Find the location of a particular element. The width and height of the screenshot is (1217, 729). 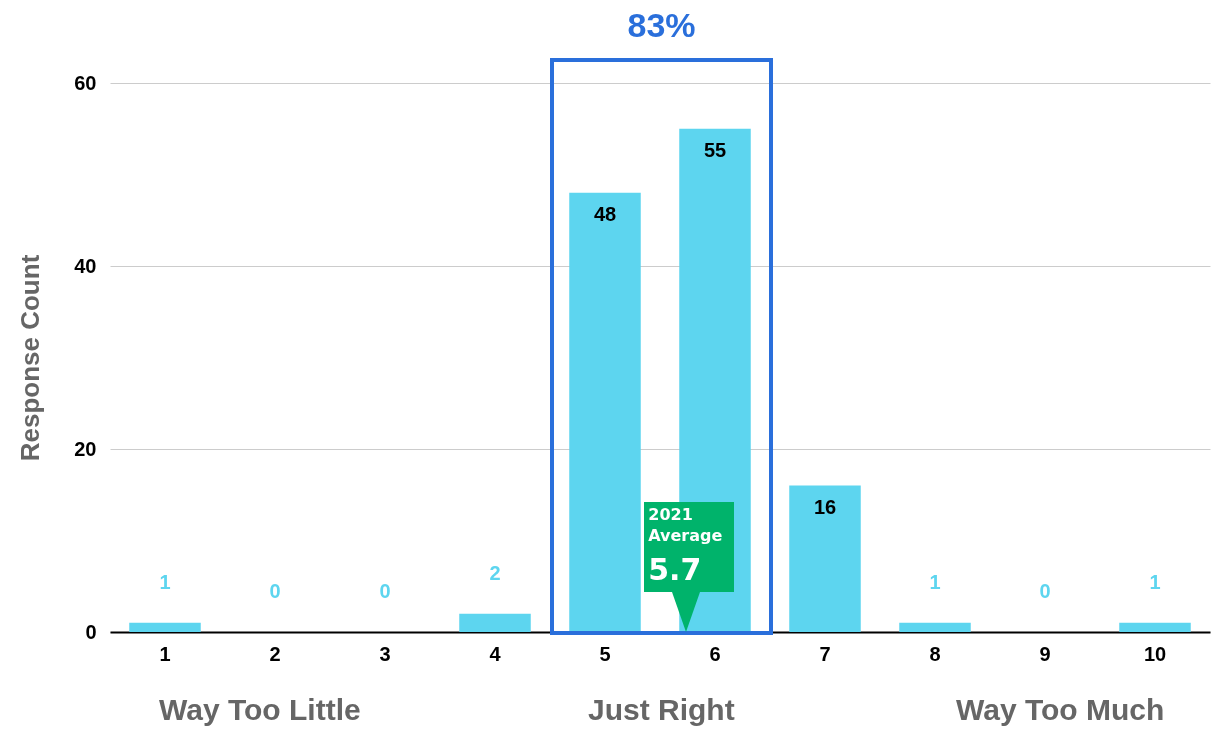

annotation: 2021 Average is located at coordinates (686, 525).